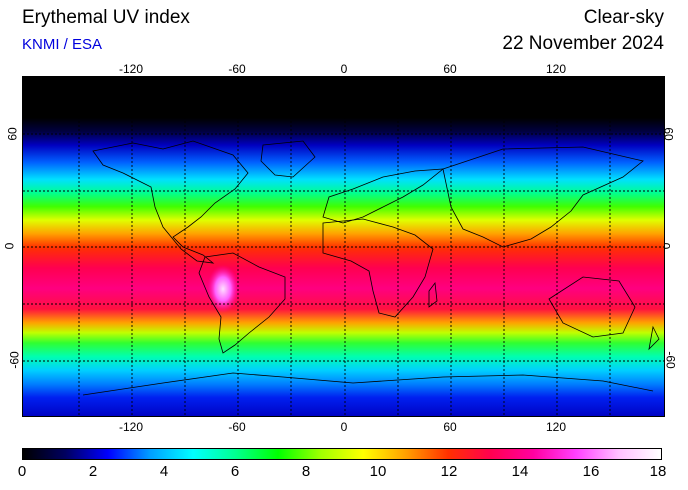 Image resolution: width=688 pixels, height=490 pixels. What do you see at coordinates (288, 159) in the screenshot?
I see `coast-greenland` at bounding box center [288, 159].